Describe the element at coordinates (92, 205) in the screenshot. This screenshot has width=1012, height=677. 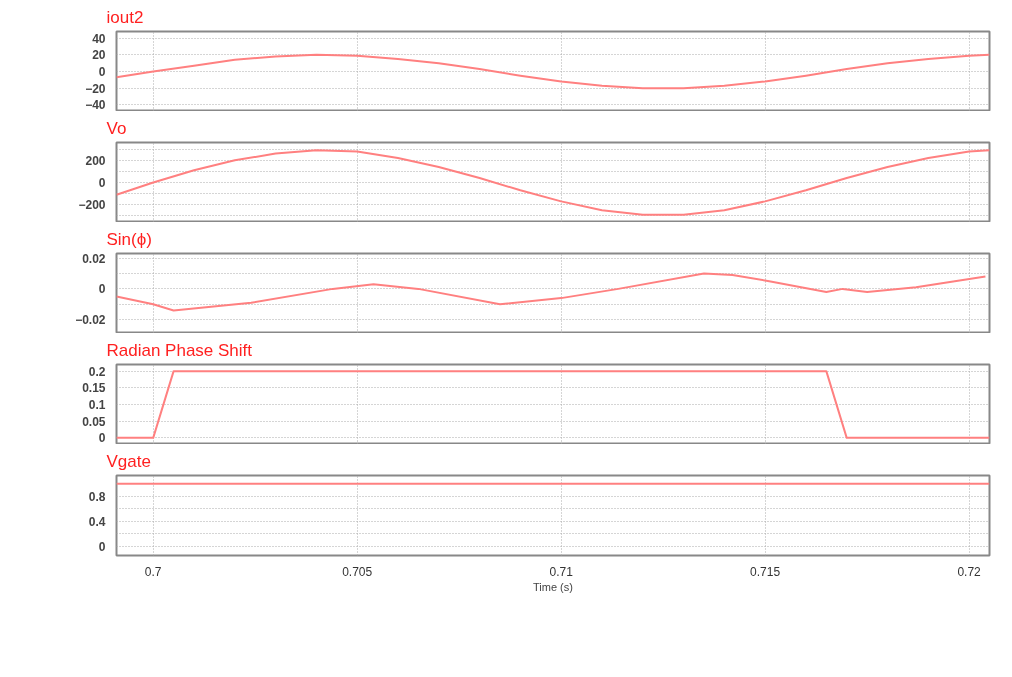
I see `y-tick-label: −200` at that location.